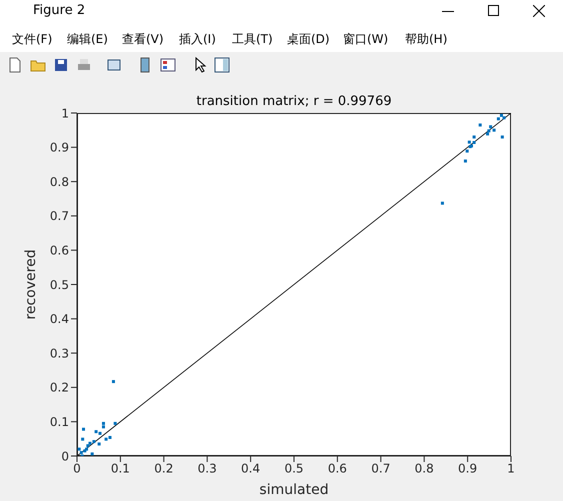  Describe the element at coordinates (250, 469) in the screenshot. I see `x-tick-label: 0.4` at that location.